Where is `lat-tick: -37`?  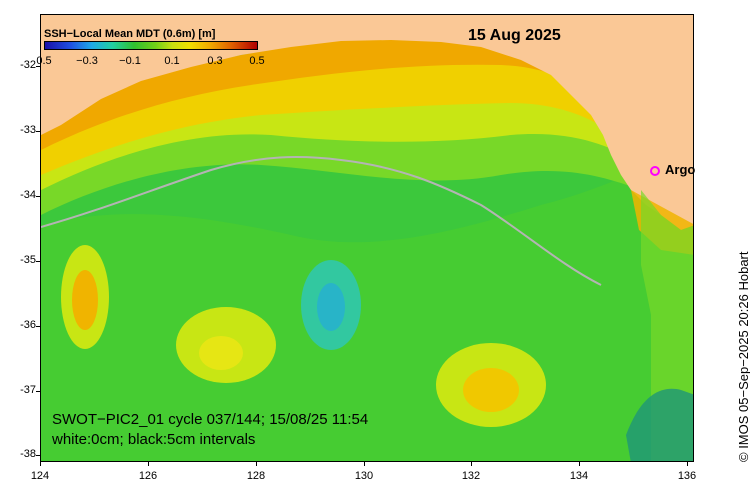 lat-tick: -37 is located at coordinates (28, 390).